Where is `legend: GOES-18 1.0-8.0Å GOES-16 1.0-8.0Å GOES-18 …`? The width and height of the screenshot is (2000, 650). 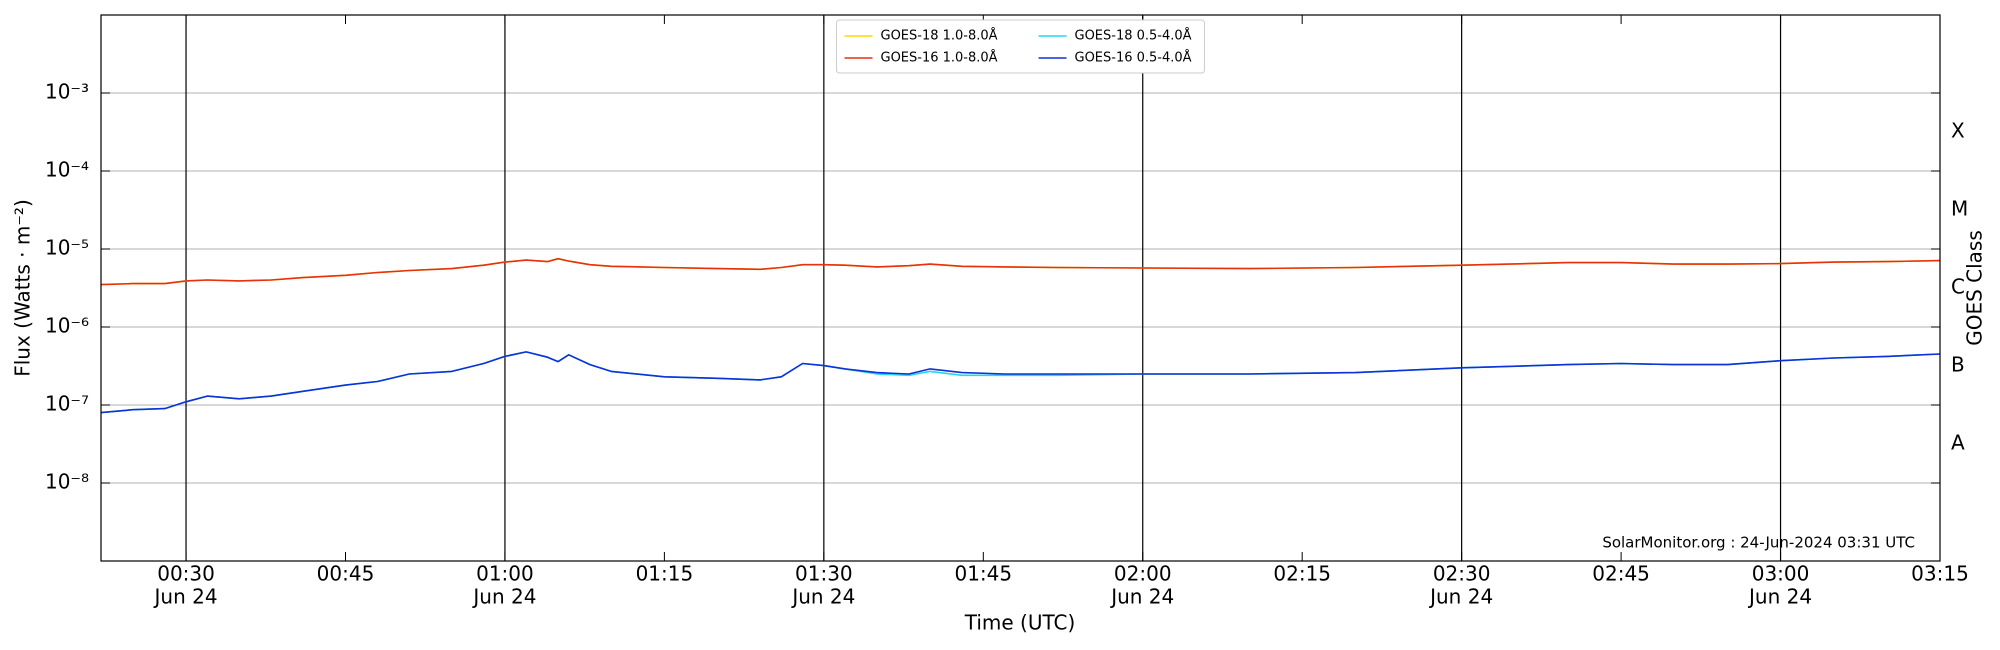
legend: GOES-18 1.0-8.0Å GOES-16 1.0-8.0Å GOES-18 … is located at coordinates (1020, 46).